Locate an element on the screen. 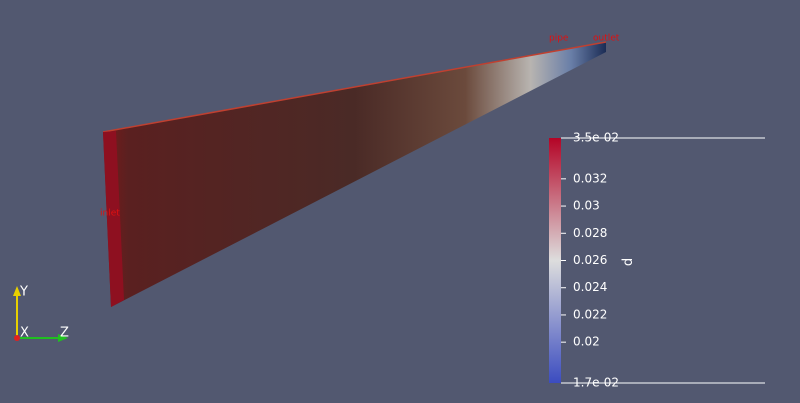 Image resolution: width=800 pixels, height=403 pixels. z-axis-label: Z is located at coordinates (64, 333).